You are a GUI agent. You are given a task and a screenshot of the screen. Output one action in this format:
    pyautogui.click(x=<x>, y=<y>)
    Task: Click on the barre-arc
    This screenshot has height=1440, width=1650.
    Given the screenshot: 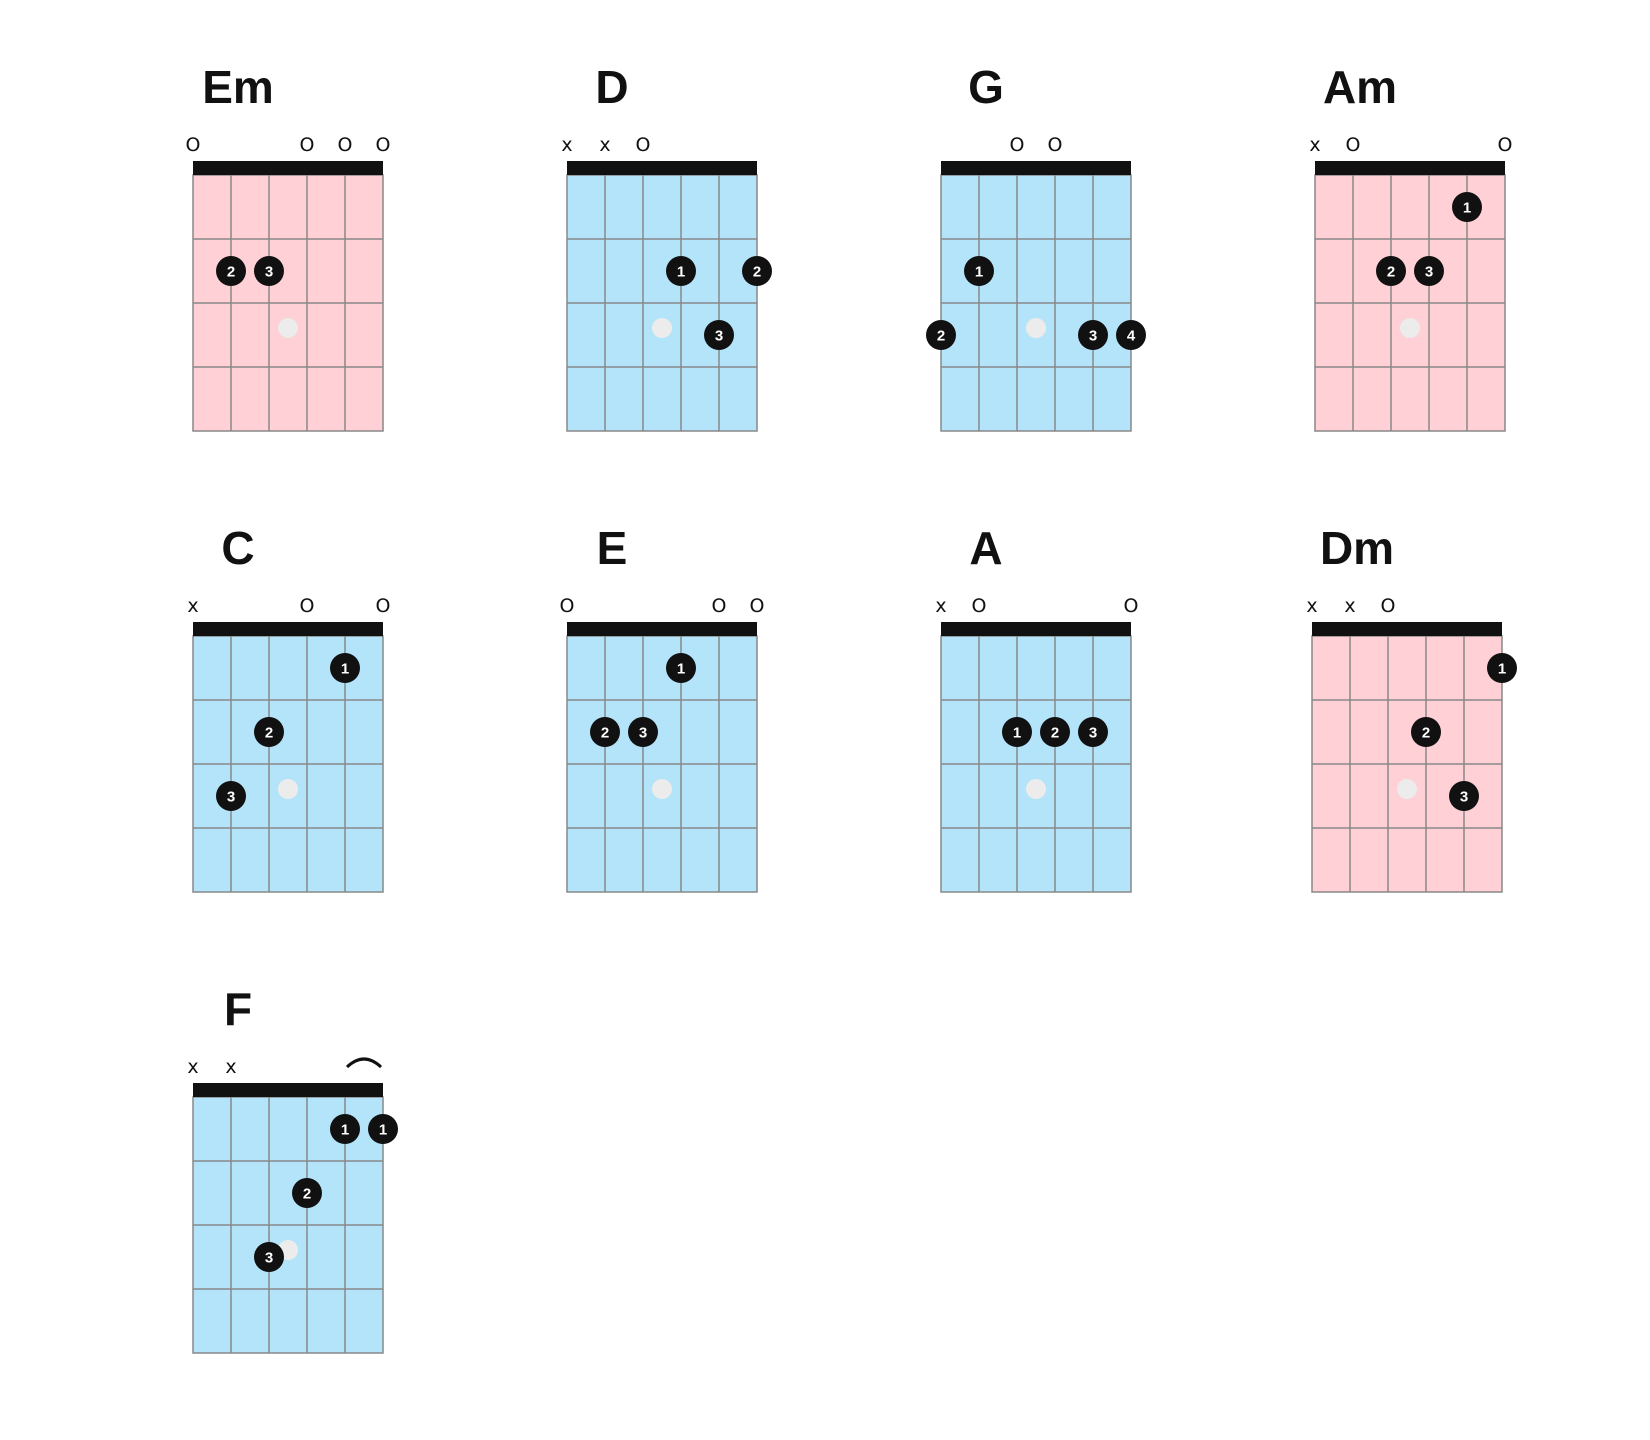 What is the action you would take?
    pyautogui.click(x=364, y=1063)
    